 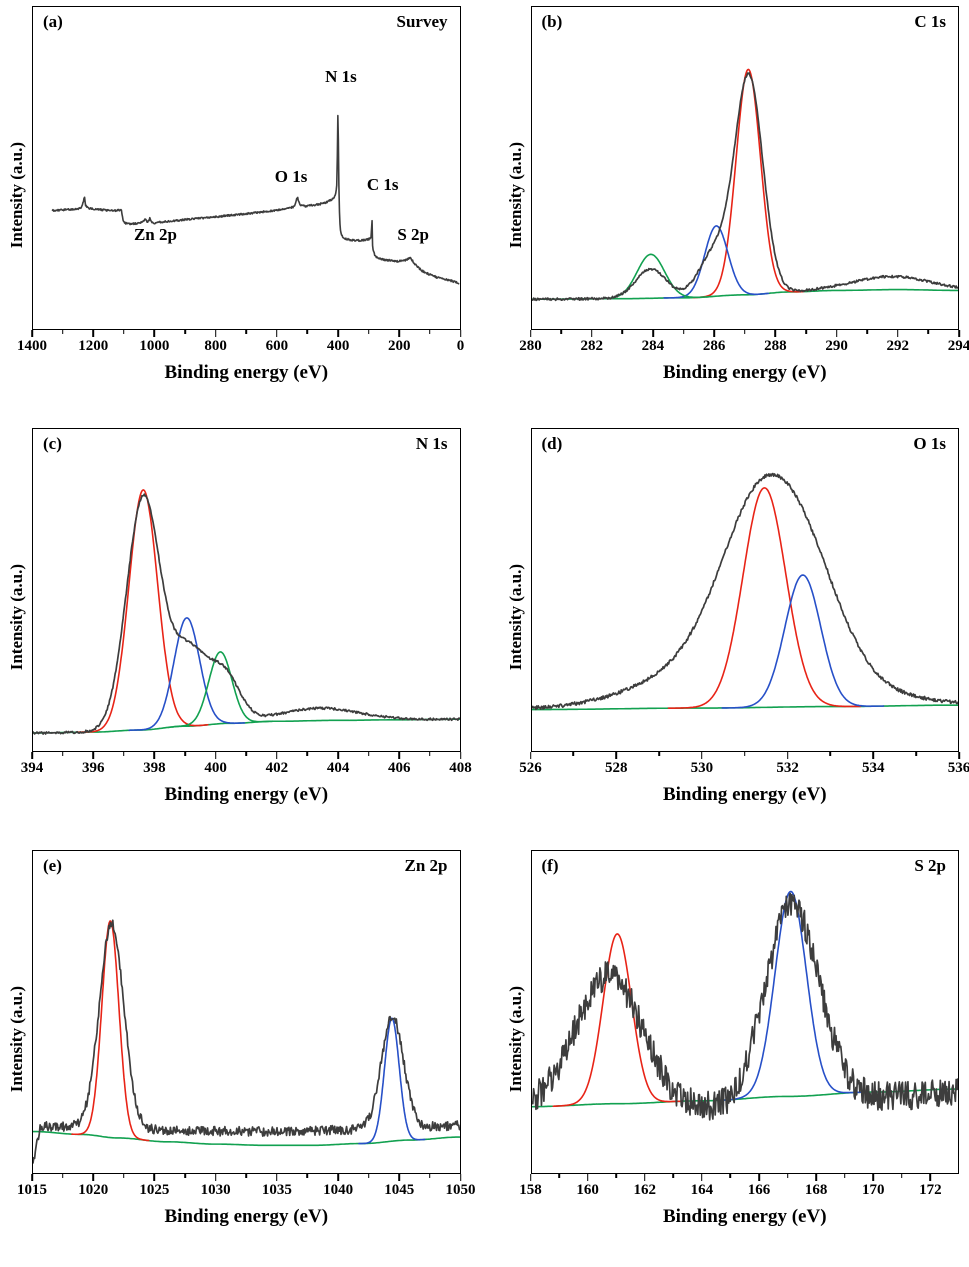 I want to click on o1s-spectrum-svg, so click(x=745, y=590).